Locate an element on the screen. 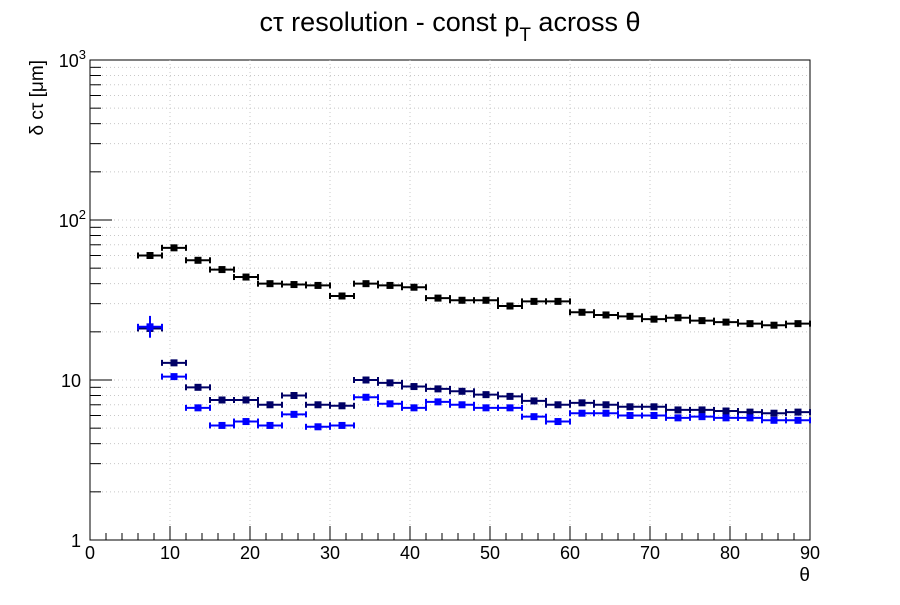 This screenshot has width=900, height=605. y-tick-label: 10 is located at coordinates (71, 381).